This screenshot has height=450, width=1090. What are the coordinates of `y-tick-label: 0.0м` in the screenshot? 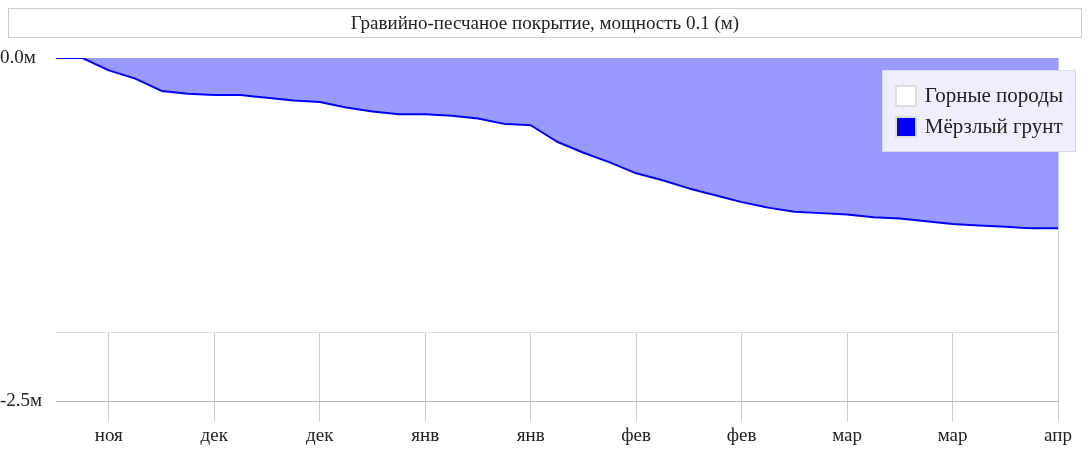 It's located at (18, 56).